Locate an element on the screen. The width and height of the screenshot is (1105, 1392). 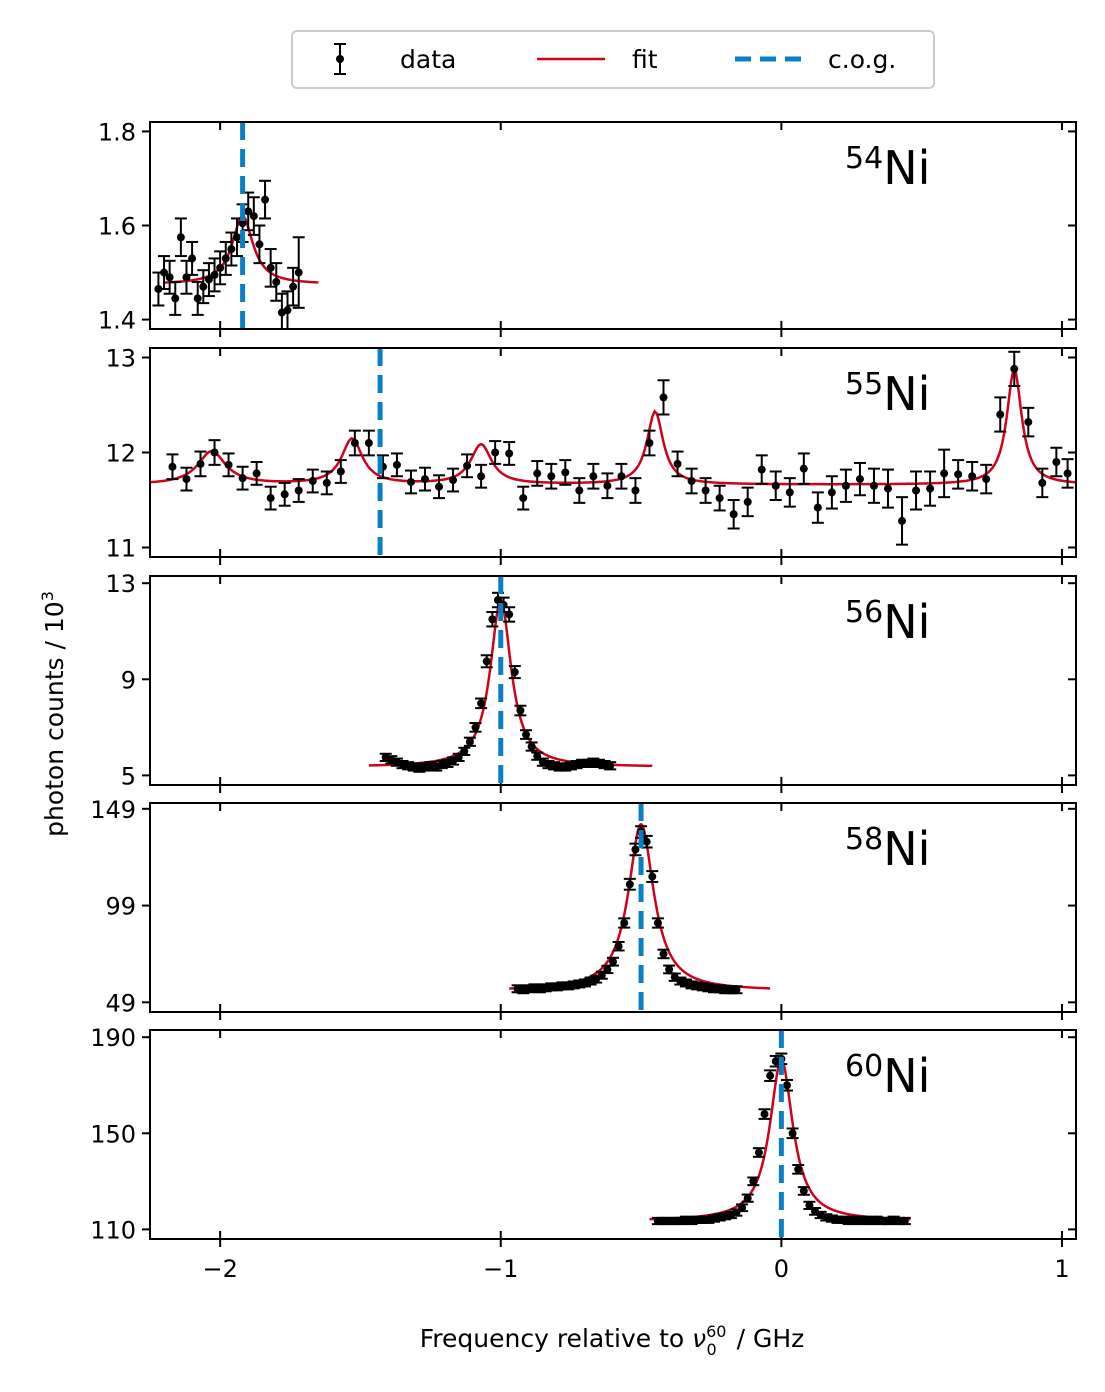
y-tick-label: 11 is located at coordinates (120, 549).